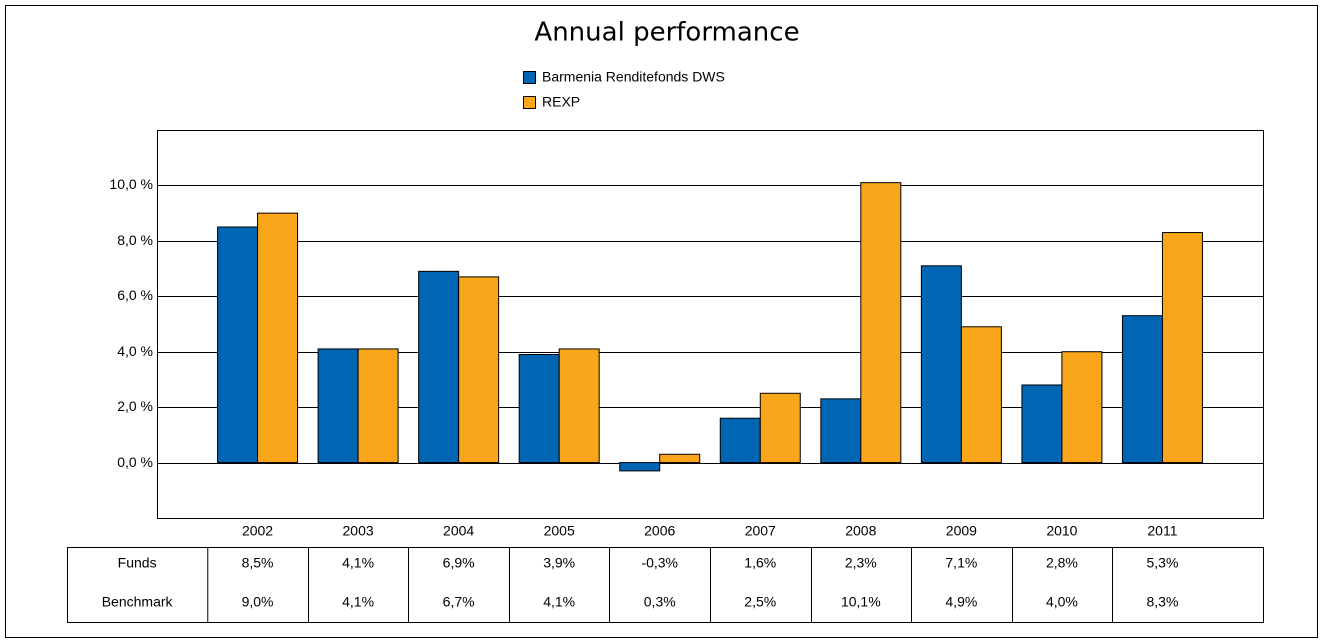  What do you see at coordinates (1162, 563) in the screenshot?
I see `table-value: 5,3%` at bounding box center [1162, 563].